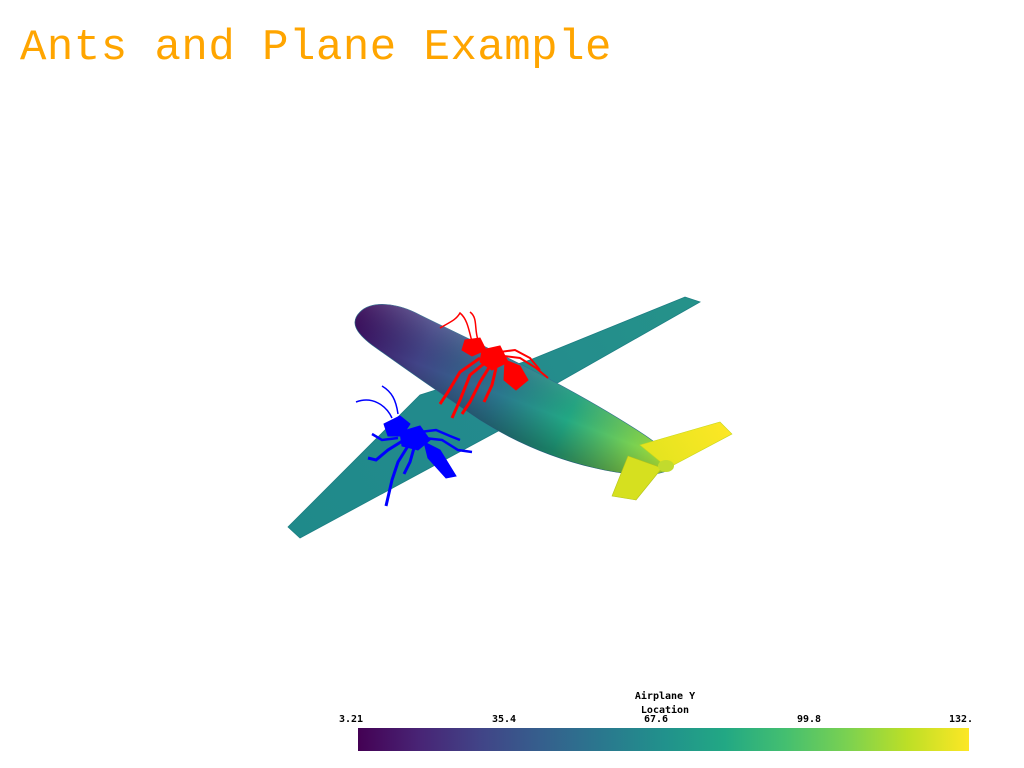 Image resolution: width=1024 pixels, height=768 pixels. Describe the element at coordinates (316, 48) in the screenshot. I see `plot-title: Ants and Plane Example` at that location.